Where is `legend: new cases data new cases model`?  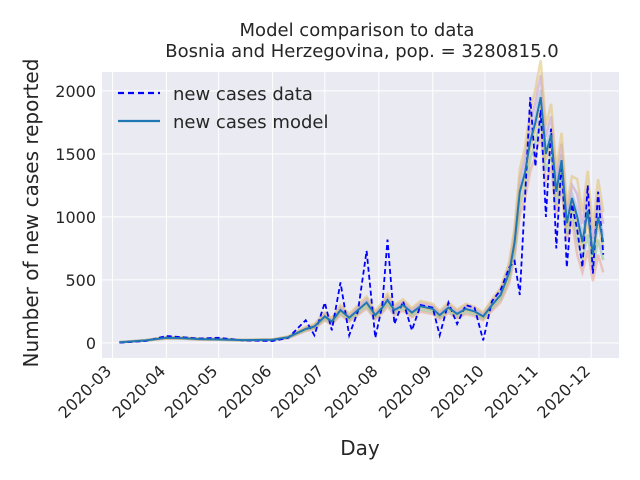
legend: new cases data new cases model is located at coordinates (223, 108).